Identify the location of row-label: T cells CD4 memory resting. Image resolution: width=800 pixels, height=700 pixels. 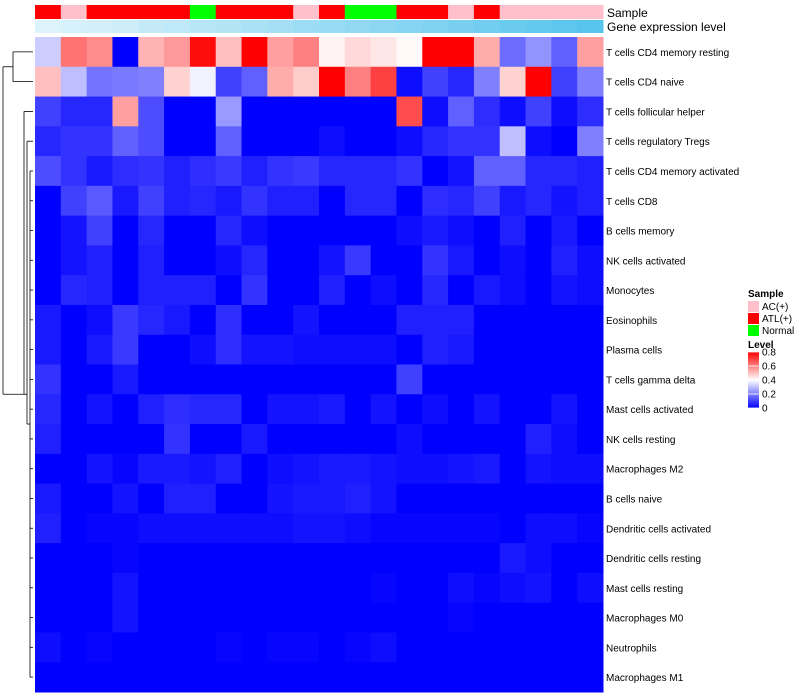
(667, 53).